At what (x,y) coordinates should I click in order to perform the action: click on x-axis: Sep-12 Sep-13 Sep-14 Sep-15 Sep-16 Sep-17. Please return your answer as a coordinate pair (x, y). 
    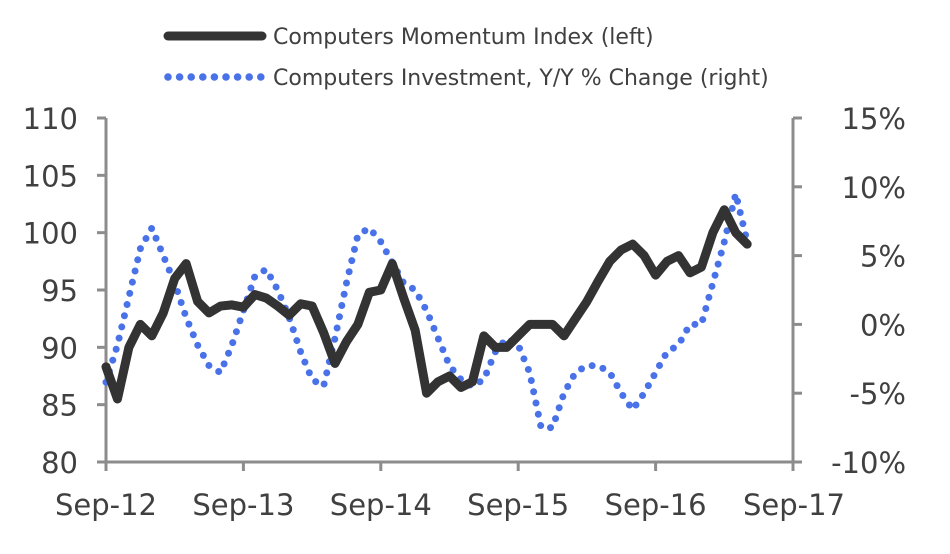
    Looking at the image, I should click on (450, 492).